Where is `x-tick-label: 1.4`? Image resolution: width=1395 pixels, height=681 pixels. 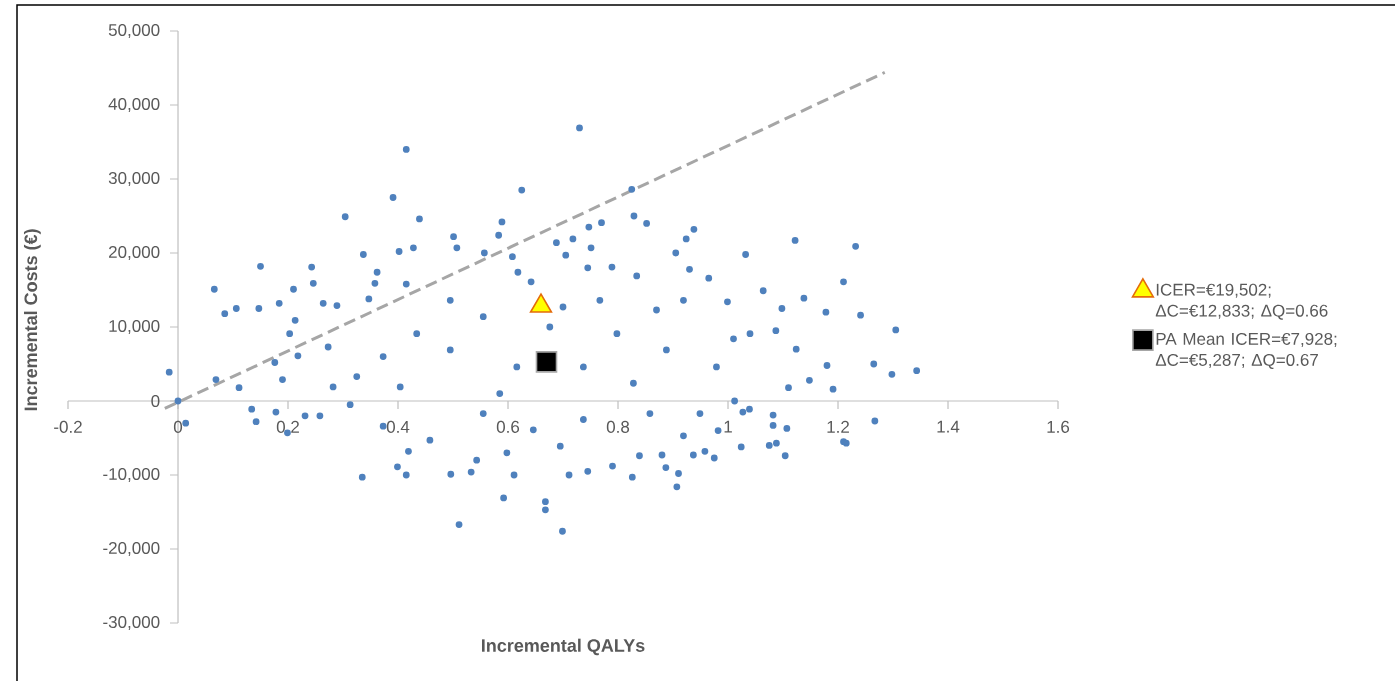 x-tick-label: 1.4 is located at coordinates (948, 426).